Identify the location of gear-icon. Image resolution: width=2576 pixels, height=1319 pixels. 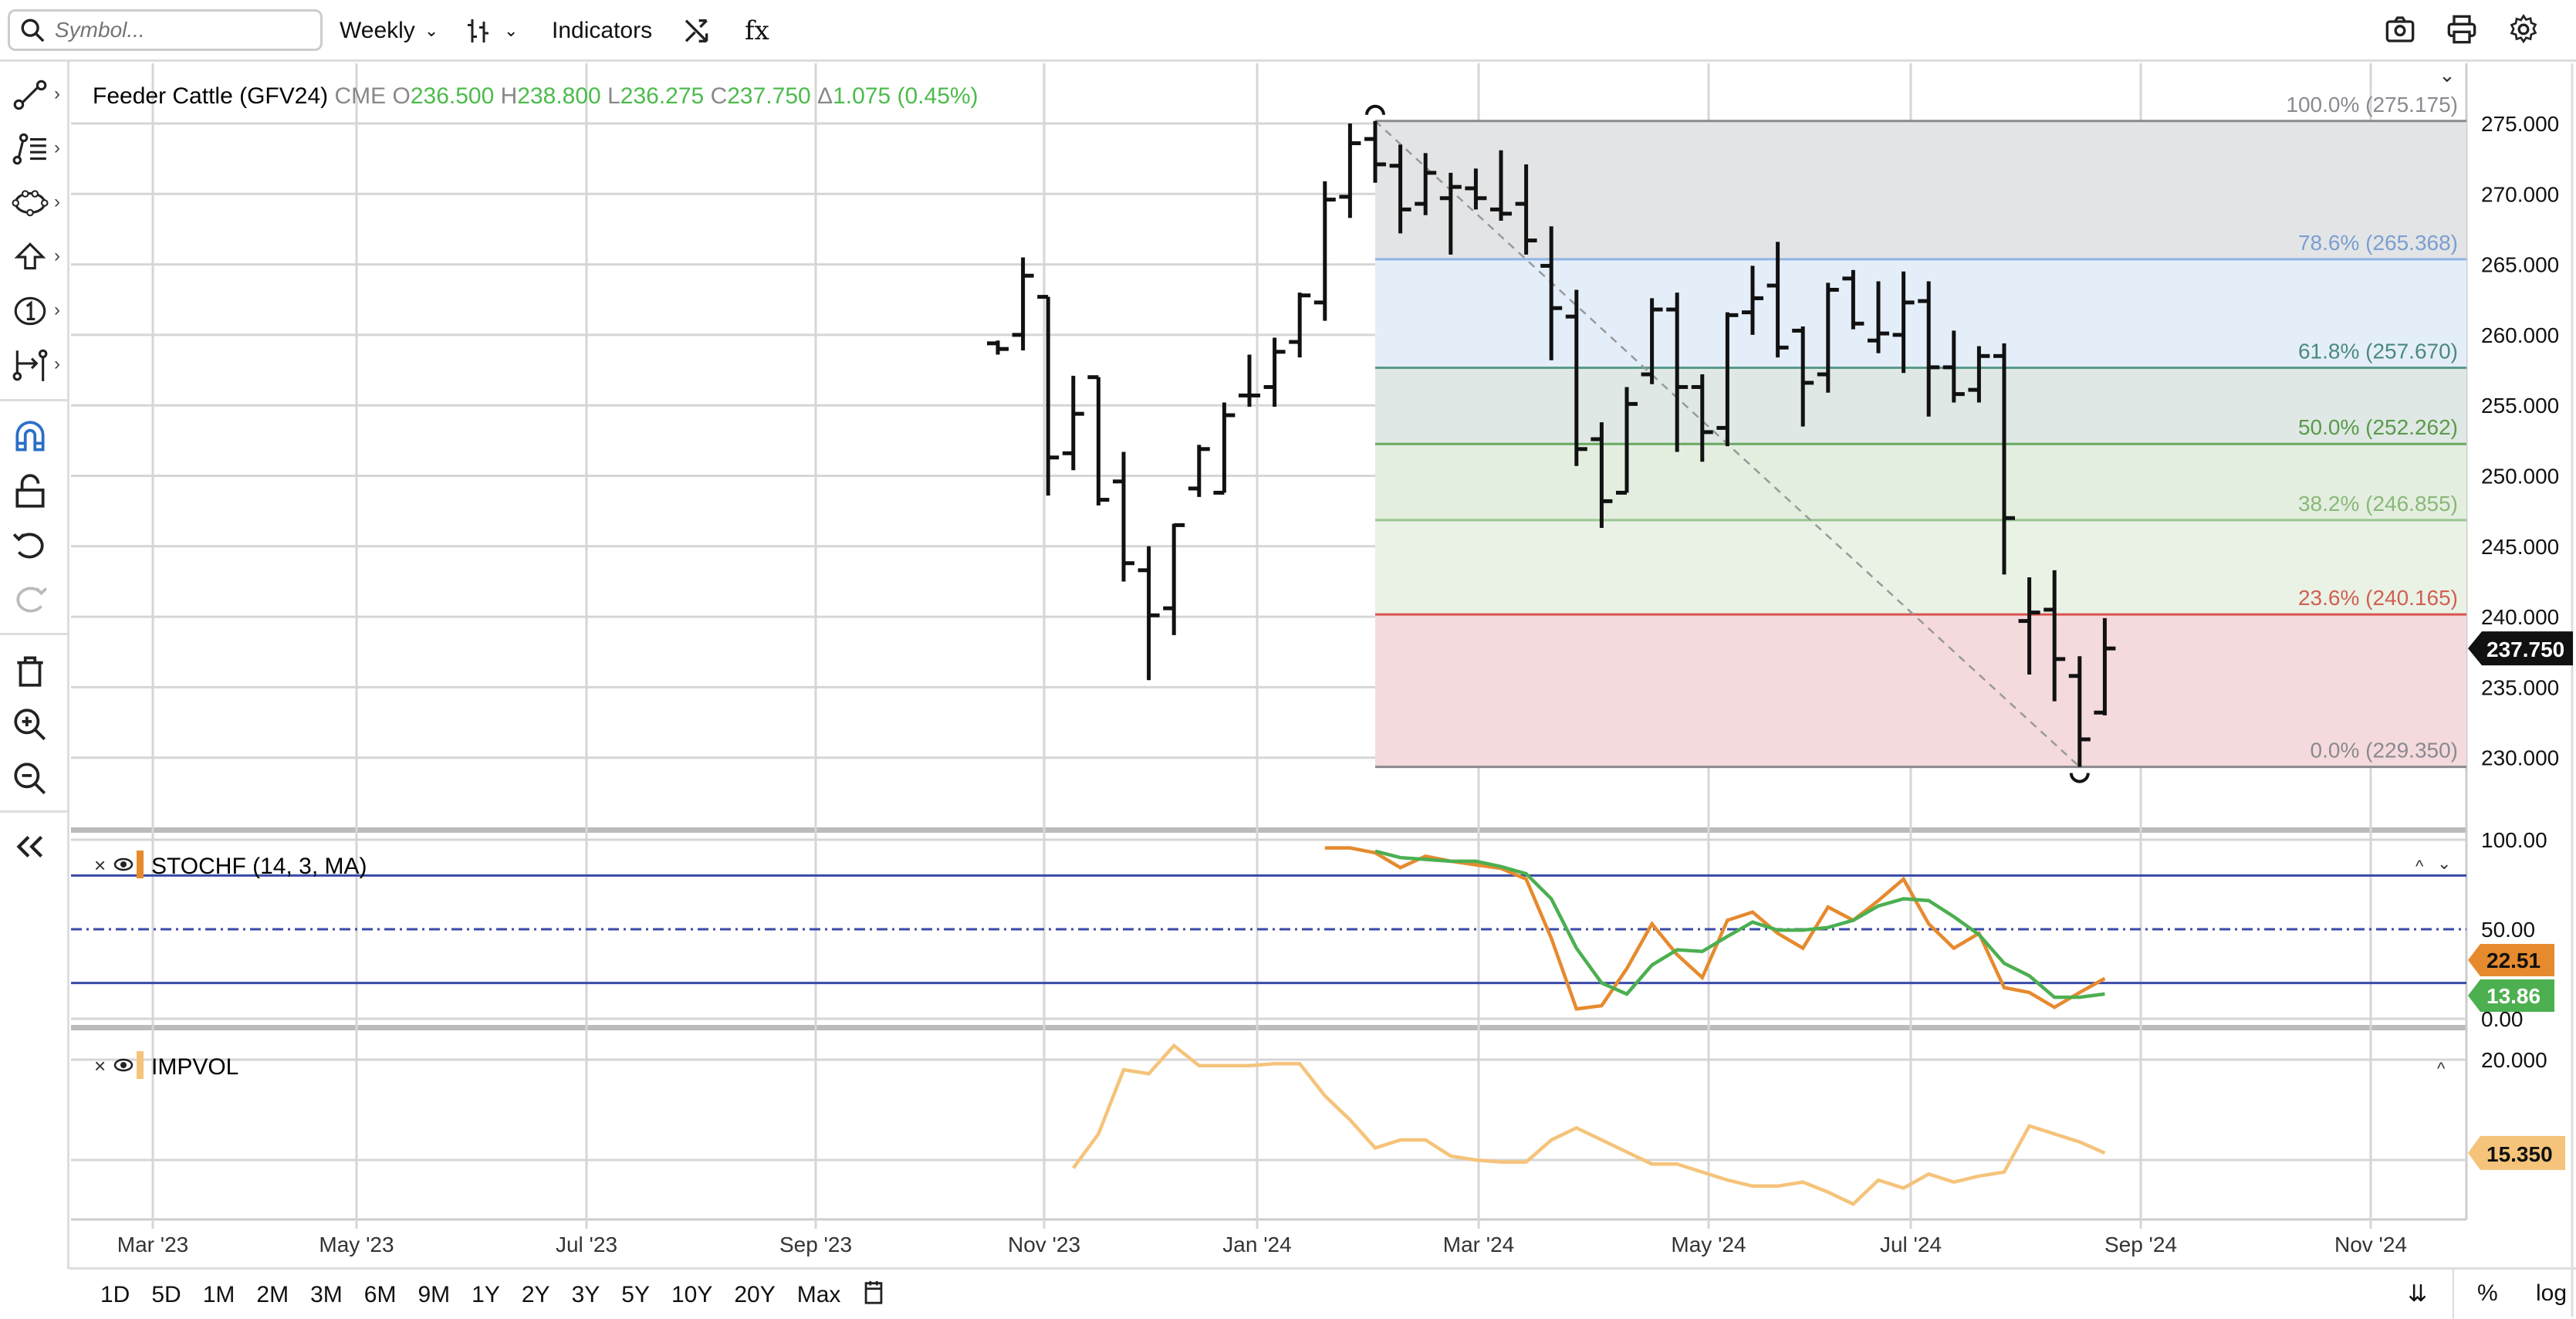
(2523, 30).